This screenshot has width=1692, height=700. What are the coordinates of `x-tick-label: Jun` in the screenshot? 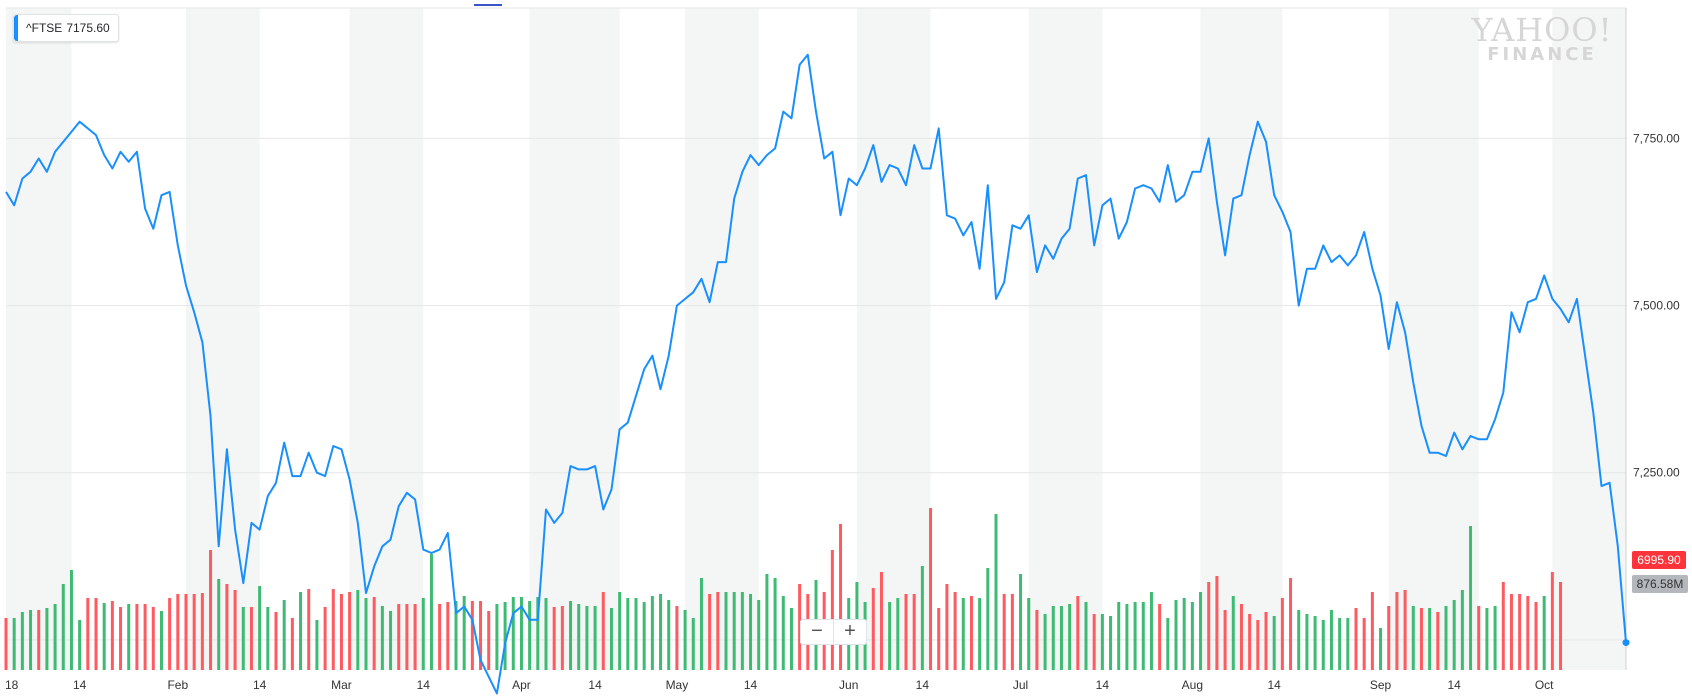 It's located at (848, 685).